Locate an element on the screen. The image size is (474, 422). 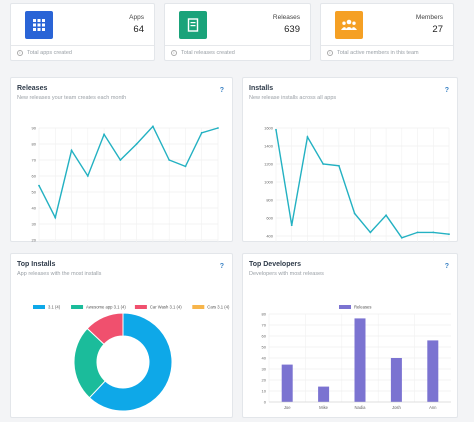
stat-label: Releases is located at coordinates (286, 17).